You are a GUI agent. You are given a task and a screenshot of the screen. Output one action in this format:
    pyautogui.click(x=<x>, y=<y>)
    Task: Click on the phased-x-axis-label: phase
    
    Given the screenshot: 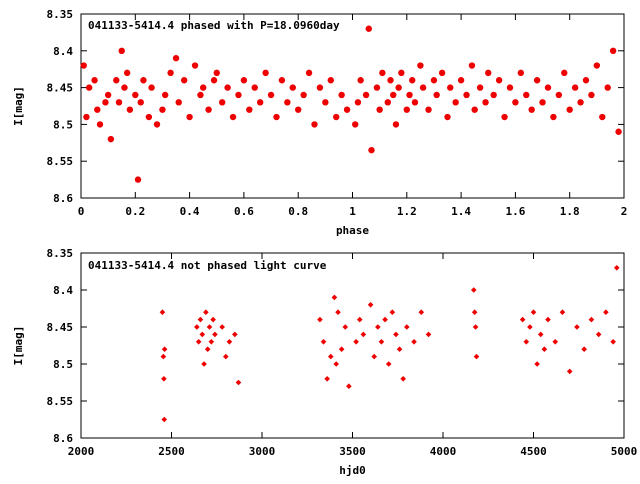 What is the action you would take?
    pyautogui.click(x=352, y=230)
    